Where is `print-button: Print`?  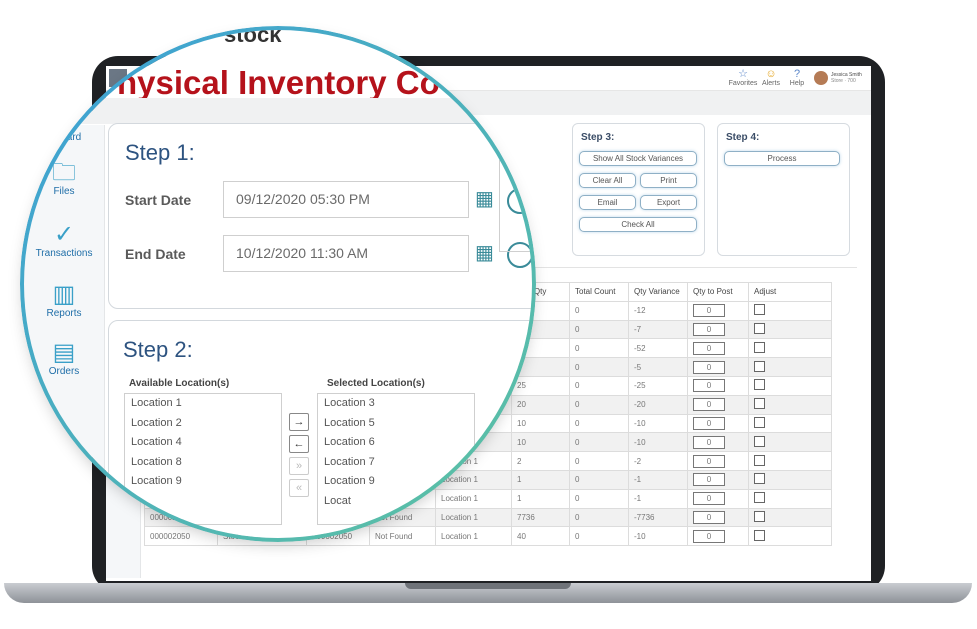
print-button: Print is located at coordinates (668, 180).